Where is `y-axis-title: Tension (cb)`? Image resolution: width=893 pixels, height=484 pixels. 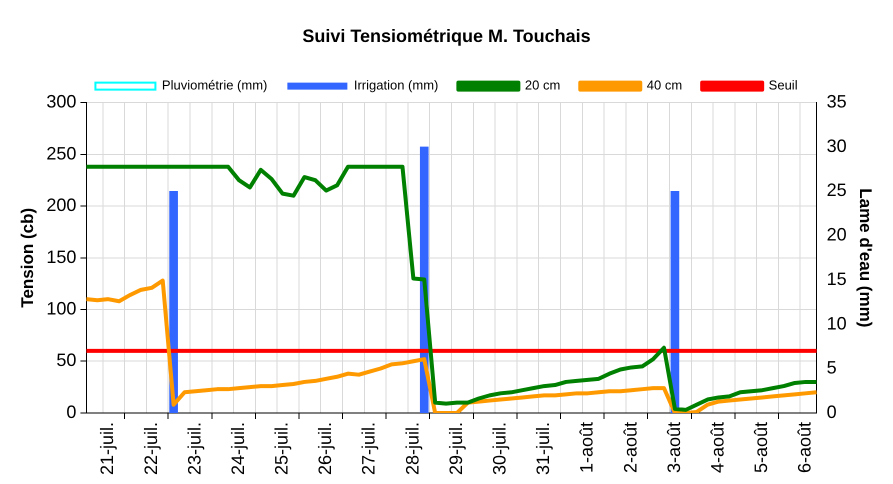
y-axis-title: Tension (cb) is located at coordinates (27, 258).